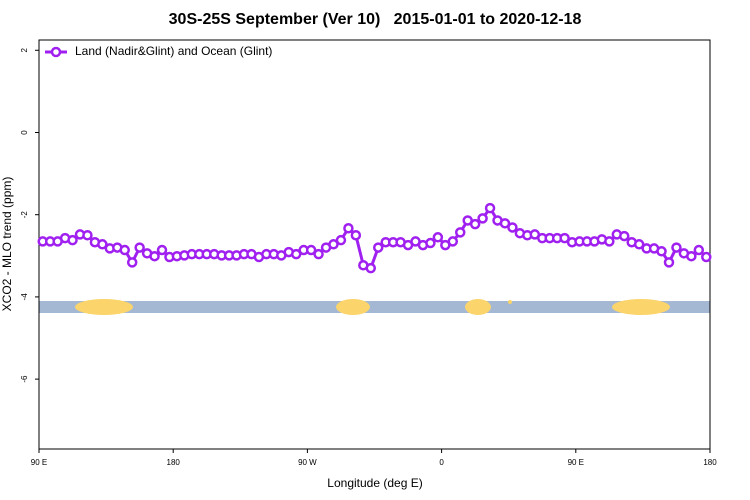 The height and width of the screenshot is (500, 750). I want to click on x-axis-label: Longitude (deg E), so click(374, 483).